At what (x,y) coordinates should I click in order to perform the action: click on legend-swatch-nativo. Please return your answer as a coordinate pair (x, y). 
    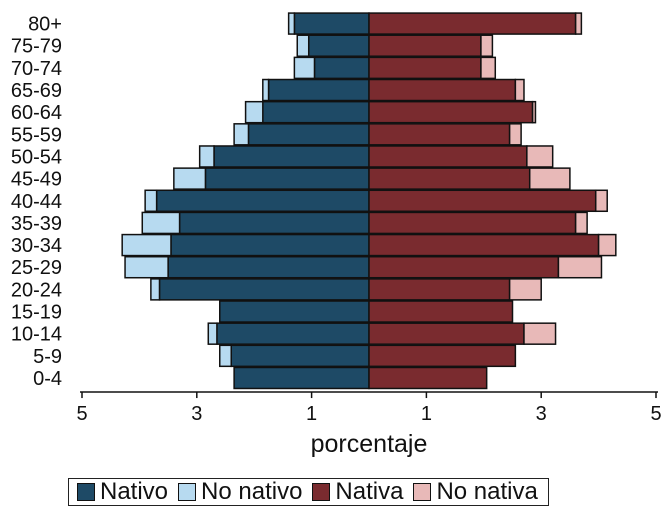
    Looking at the image, I should click on (86, 492).